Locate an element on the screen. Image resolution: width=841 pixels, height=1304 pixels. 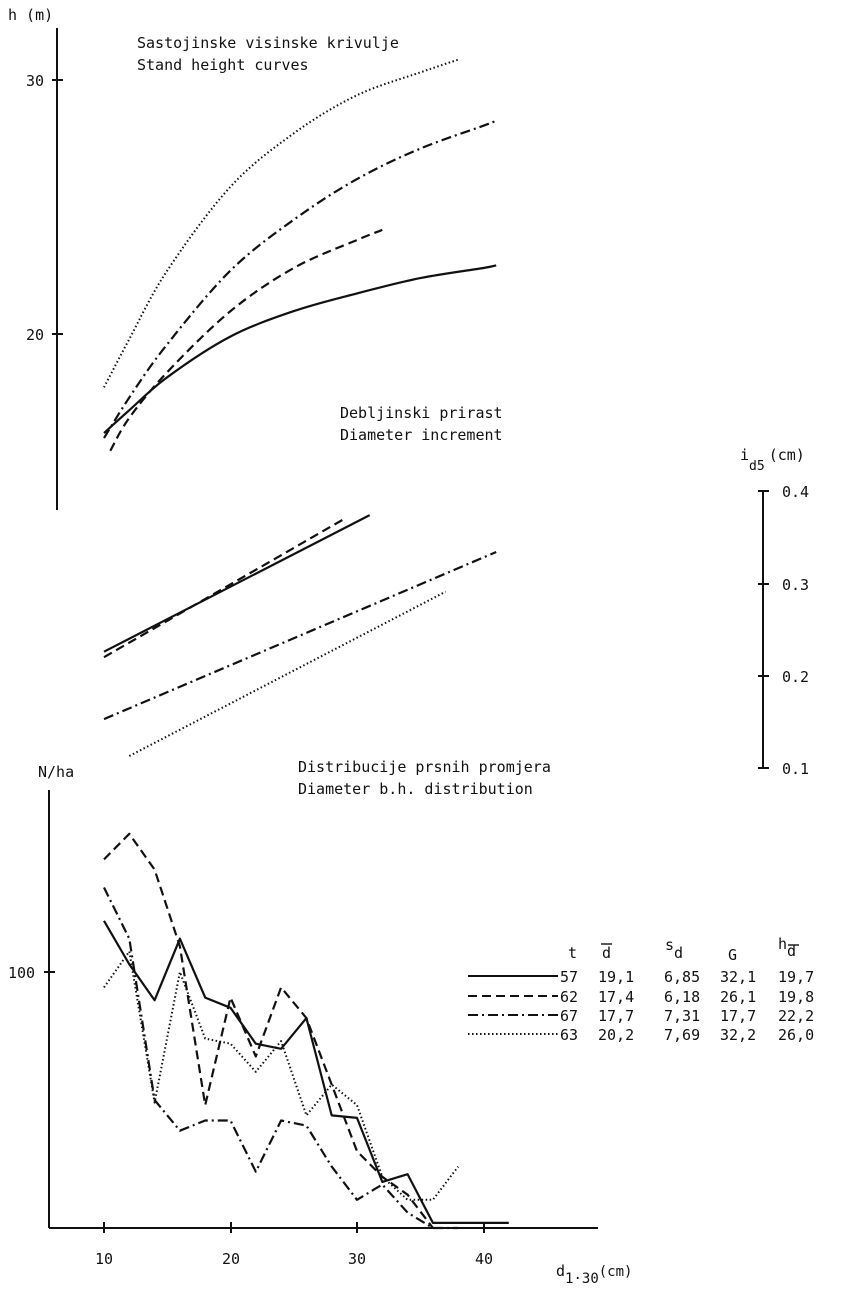
legend-h-57: 19,7 is located at coordinates (796, 977).